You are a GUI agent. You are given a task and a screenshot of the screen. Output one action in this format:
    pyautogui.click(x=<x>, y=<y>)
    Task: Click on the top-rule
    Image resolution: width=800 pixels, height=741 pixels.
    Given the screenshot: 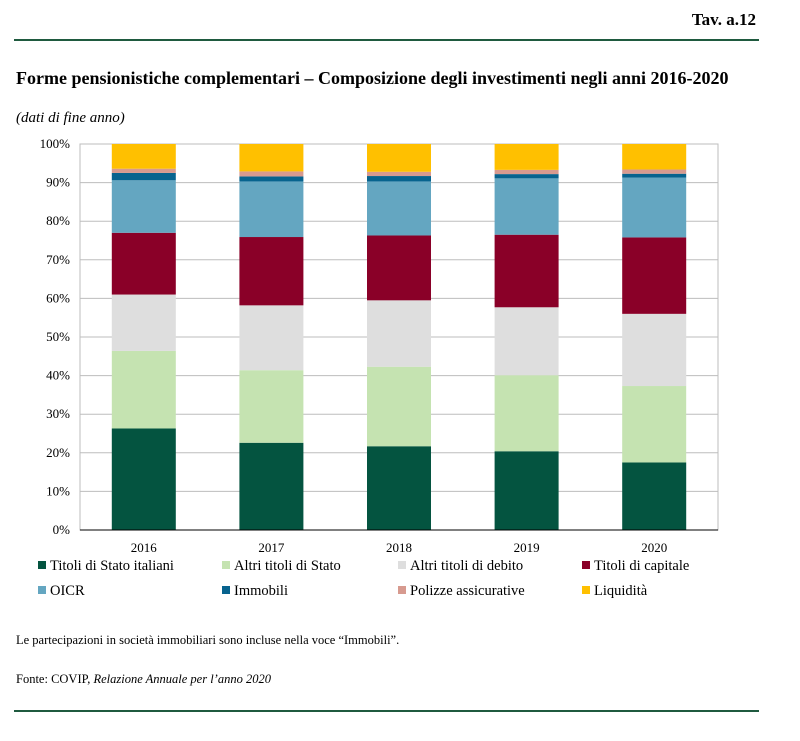 What is the action you would take?
    pyautogui.click(x=386, y=40)
    